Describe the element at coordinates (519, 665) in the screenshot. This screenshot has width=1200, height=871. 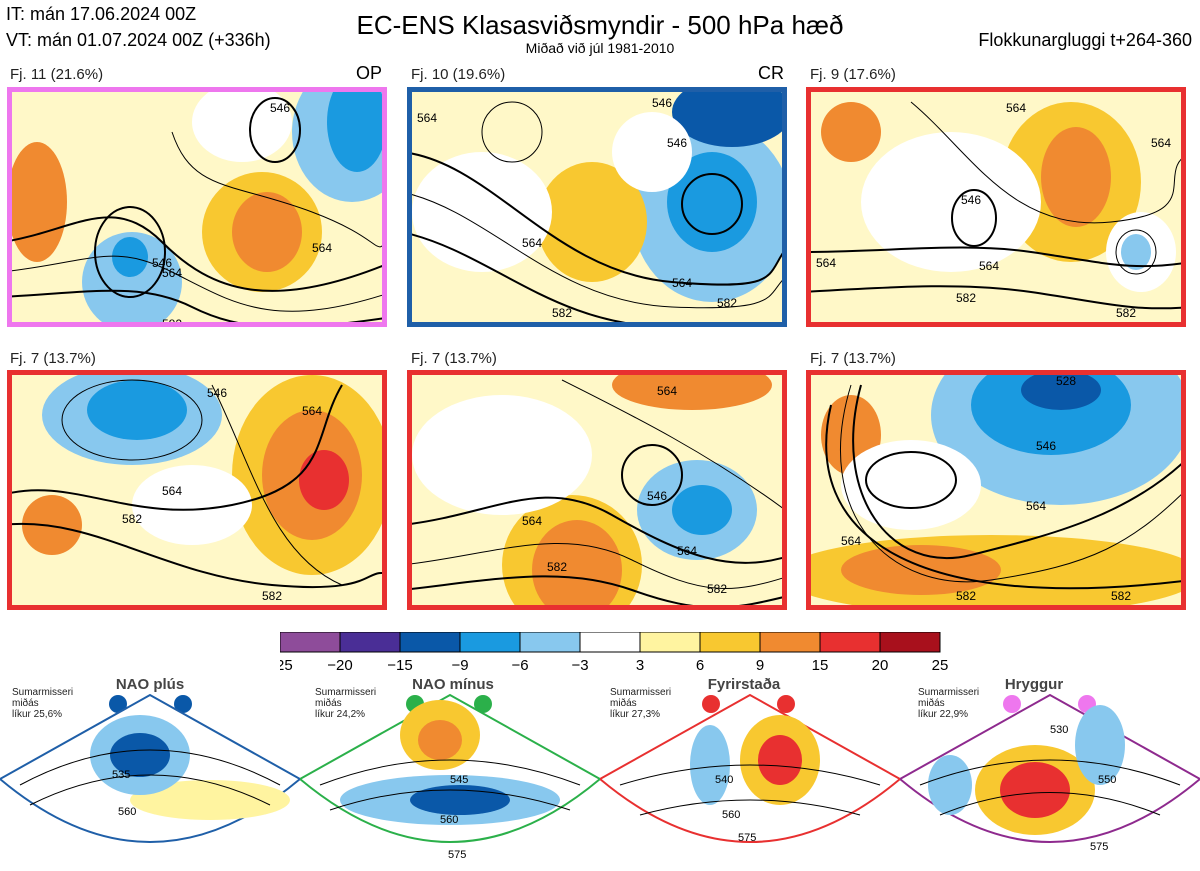
I see `colorbar-tick-label: −6` at that location.